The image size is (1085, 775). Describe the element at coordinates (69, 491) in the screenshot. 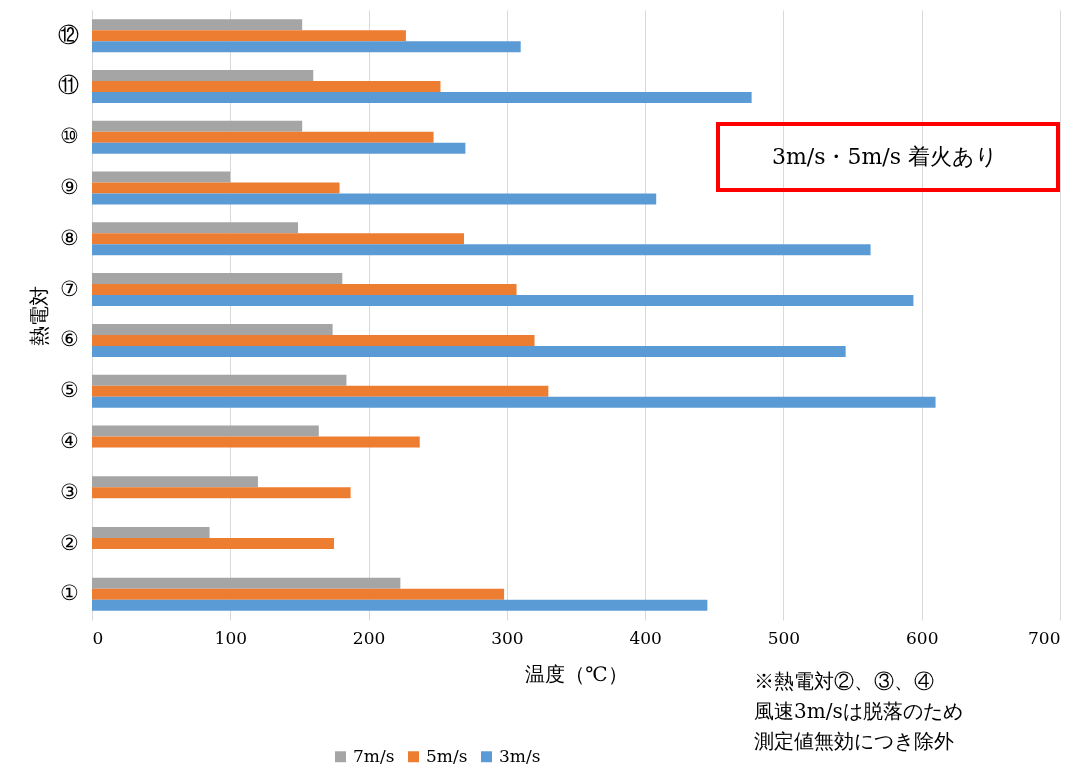

I see `y-tick-label: ③` at that location.